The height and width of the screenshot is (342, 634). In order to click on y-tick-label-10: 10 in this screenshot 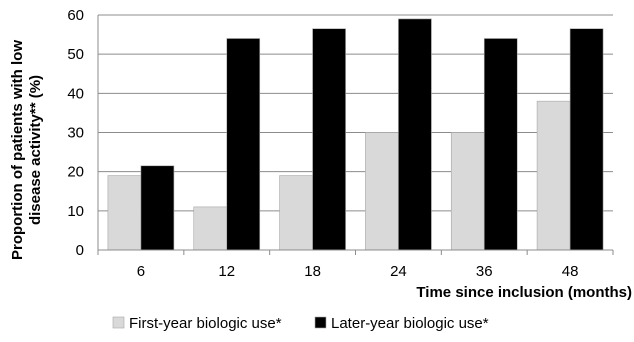, I will do `click(75, 211)`.